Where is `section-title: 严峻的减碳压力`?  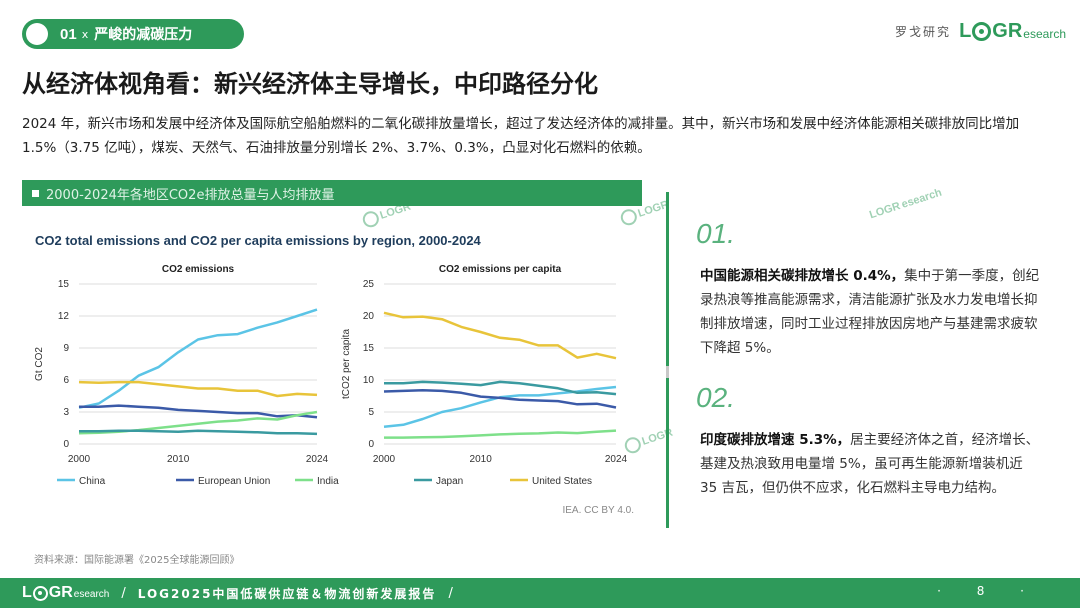
section-title: 严峻的减碳压力 is located at coordinates (143, 35).